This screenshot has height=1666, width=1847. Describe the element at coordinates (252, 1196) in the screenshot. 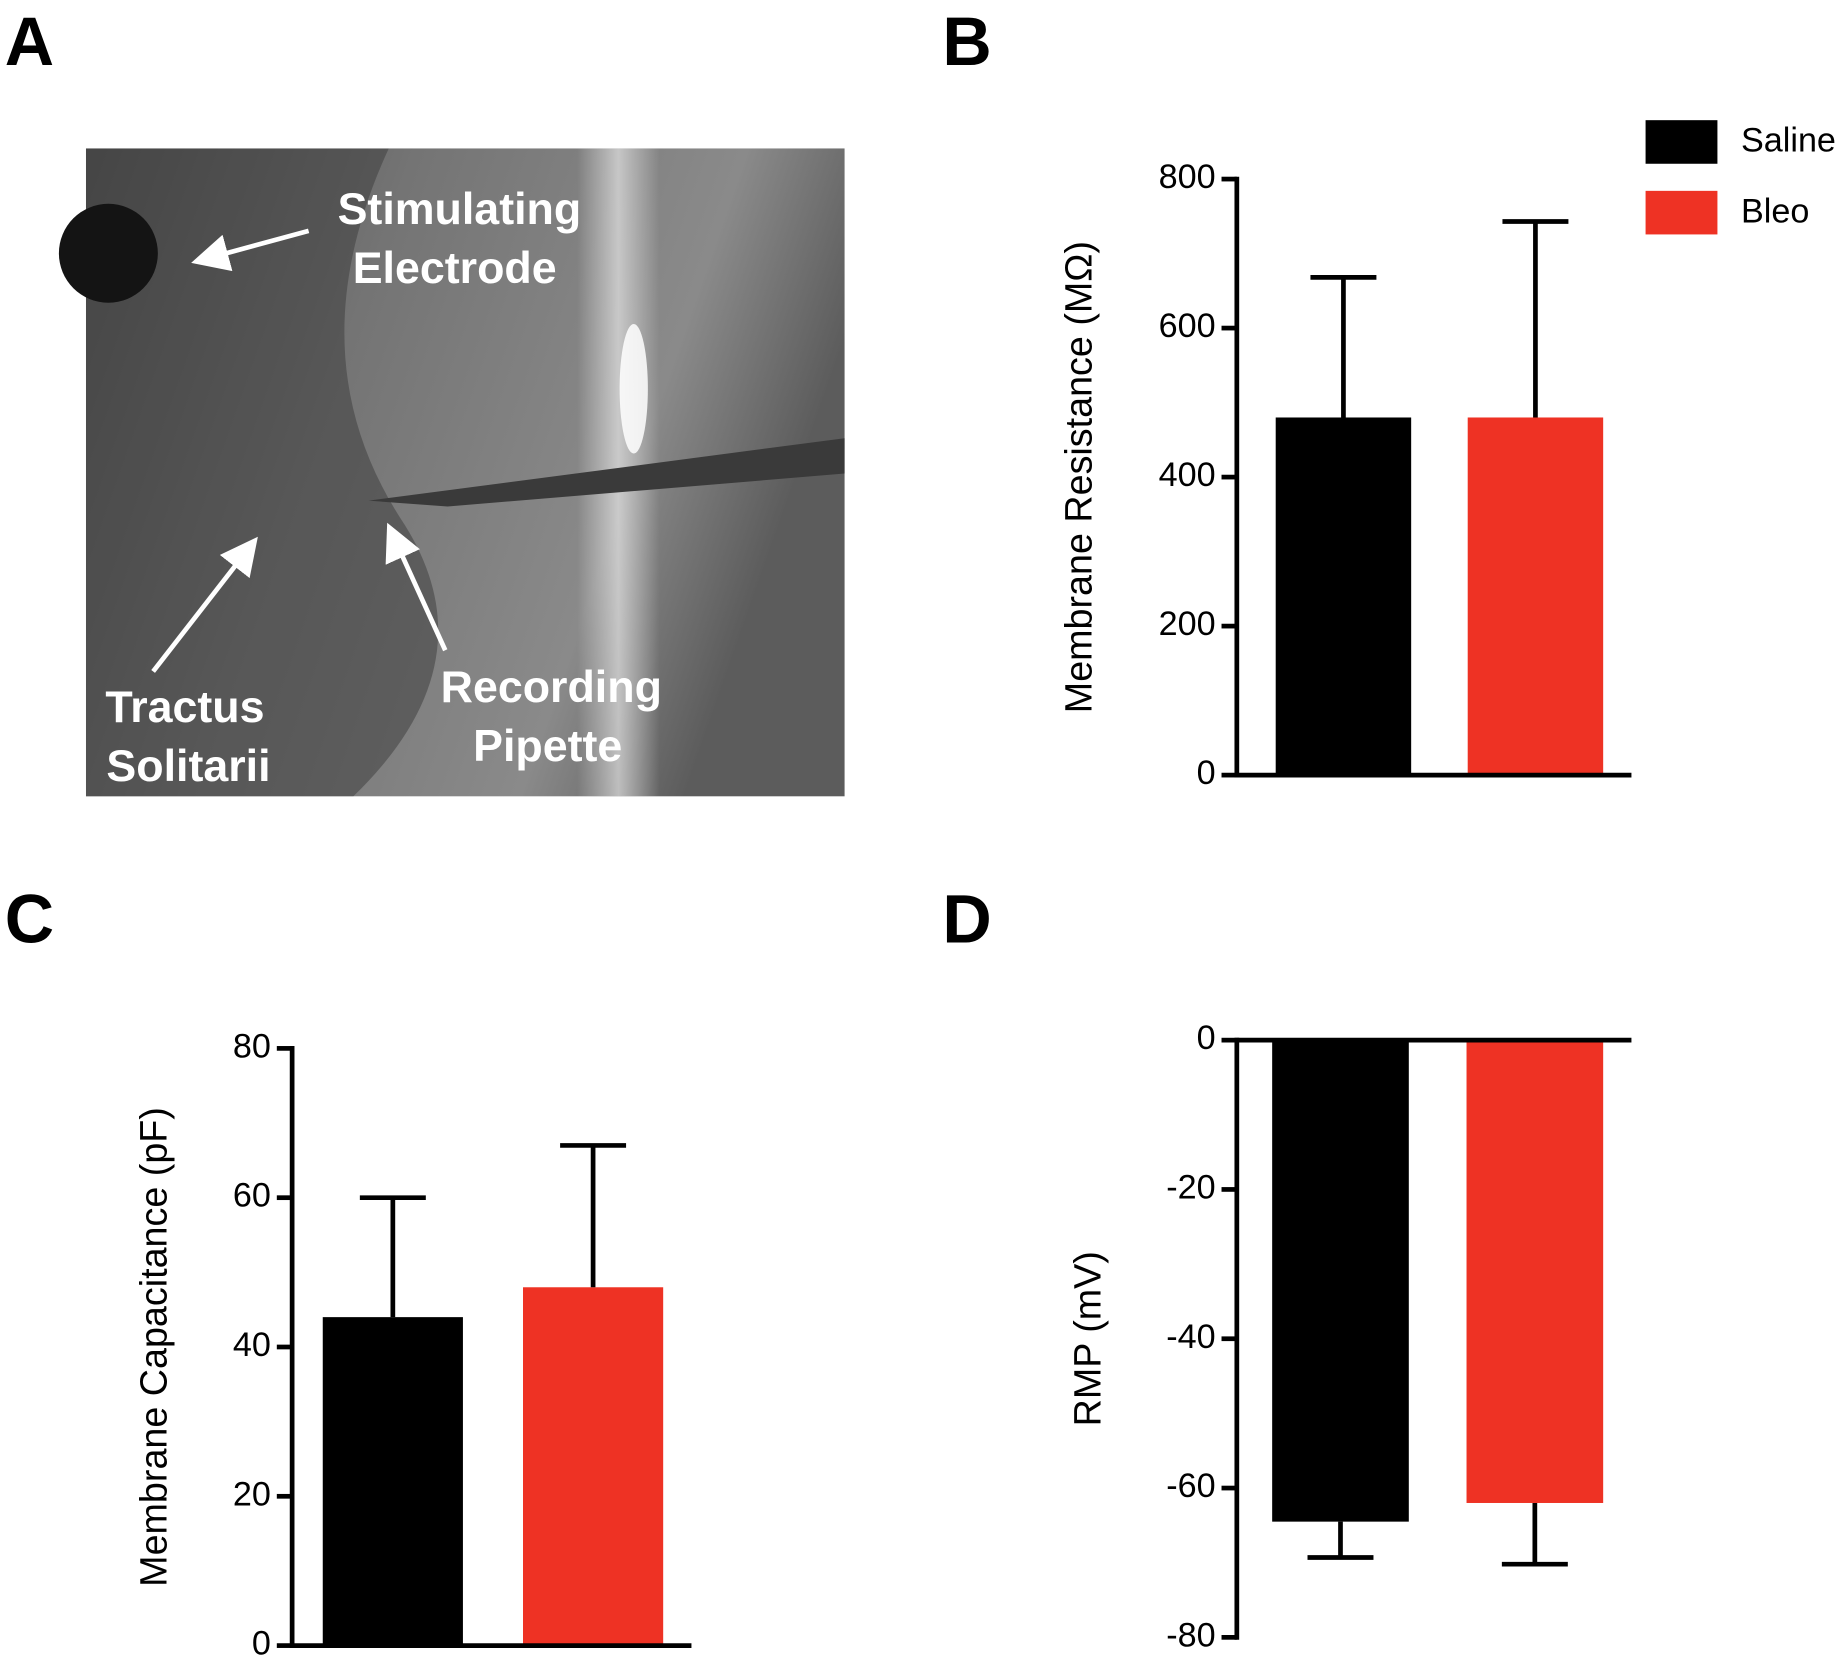

I see `y-tick-label: 60` at that location.